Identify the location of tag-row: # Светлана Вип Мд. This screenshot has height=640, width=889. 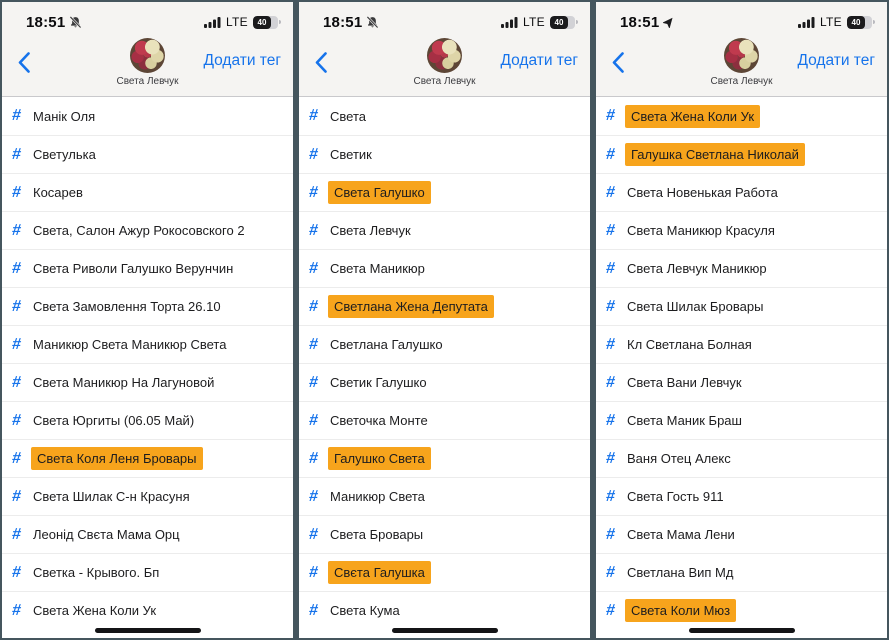
(741, 572).